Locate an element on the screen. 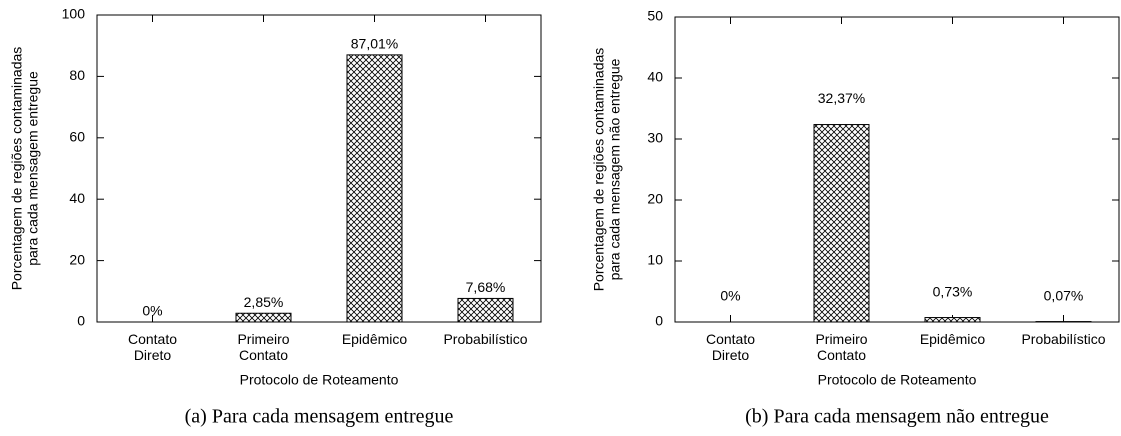 The image size is (1121, 436). value-label: 2,85% is located at coordinates (264, 302).